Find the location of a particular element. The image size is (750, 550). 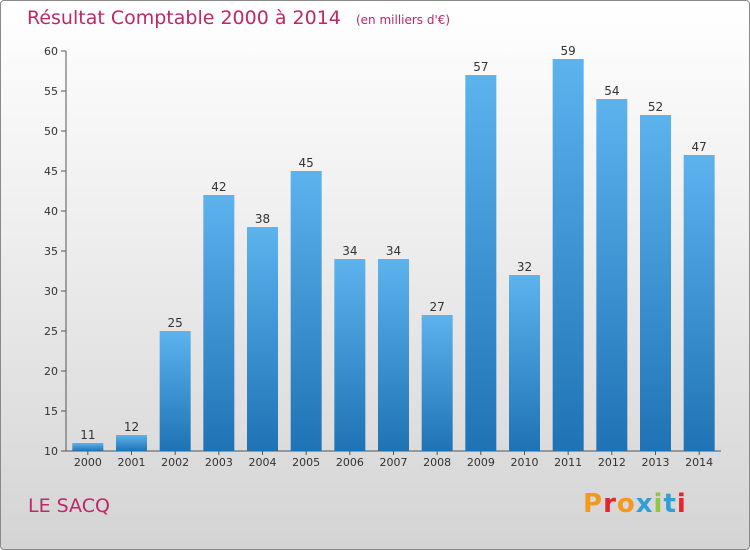

brand-logo: Proxiti is located at coordinates (635, 504).